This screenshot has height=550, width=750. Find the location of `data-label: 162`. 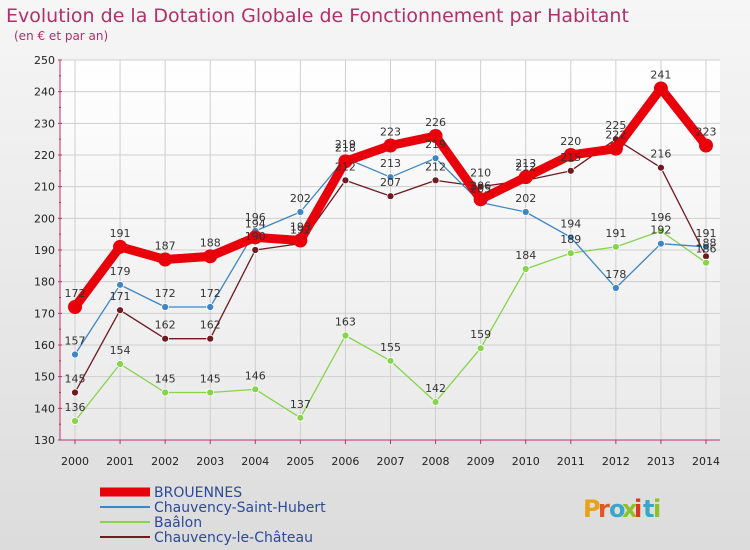

data-label: 162 is located at coordinates (165, 325).